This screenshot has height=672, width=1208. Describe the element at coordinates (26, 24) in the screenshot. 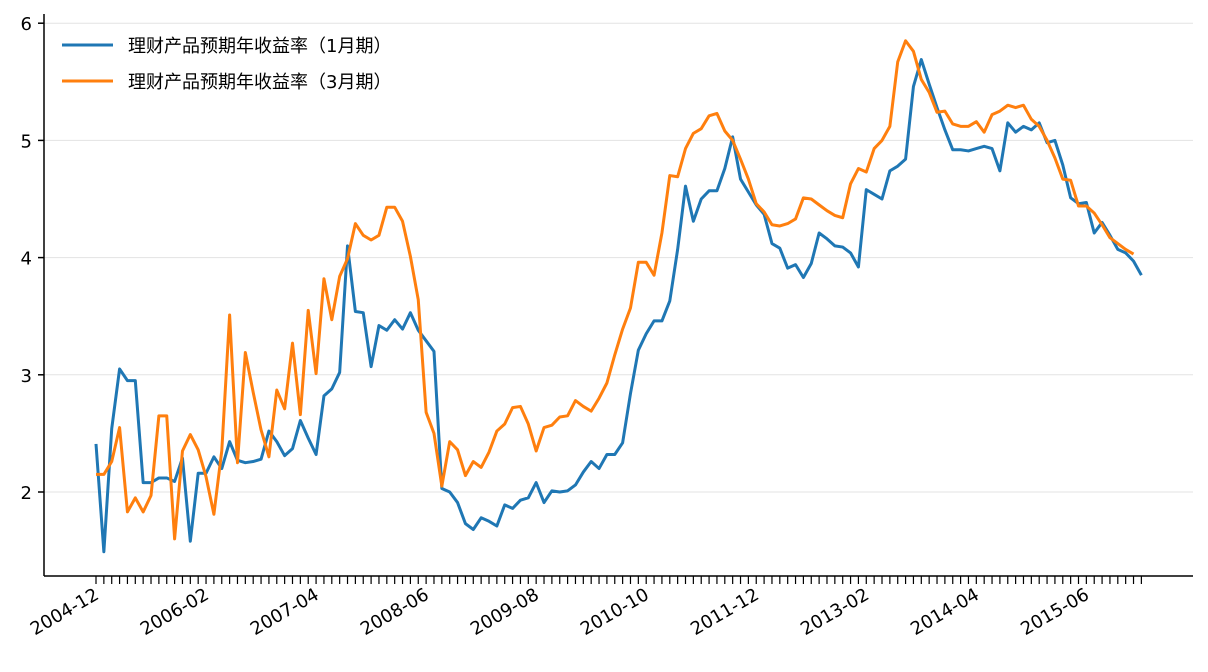

I see `y-tick-label: 6` at that location.